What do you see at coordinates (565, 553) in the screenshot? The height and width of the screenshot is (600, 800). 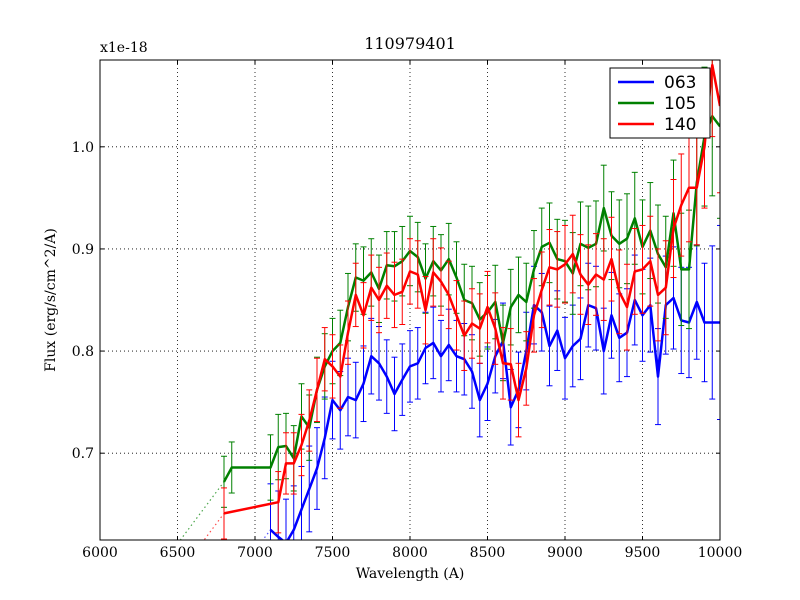 I see `x-tick-label: 9000` at bounding box center [565, 553].